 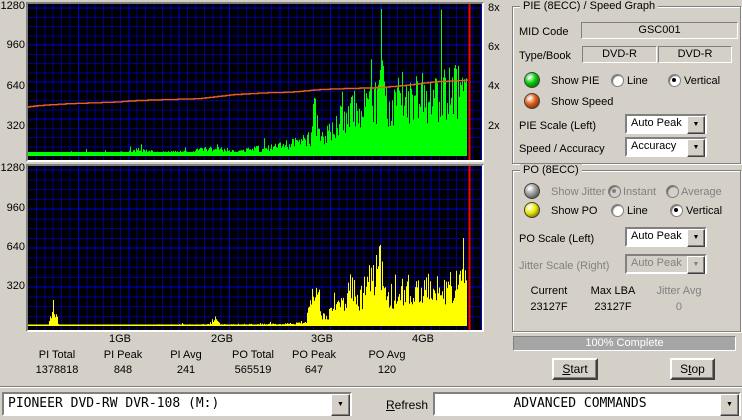 I want to click on type-field: DVD-R, so click(x=619, y=54).